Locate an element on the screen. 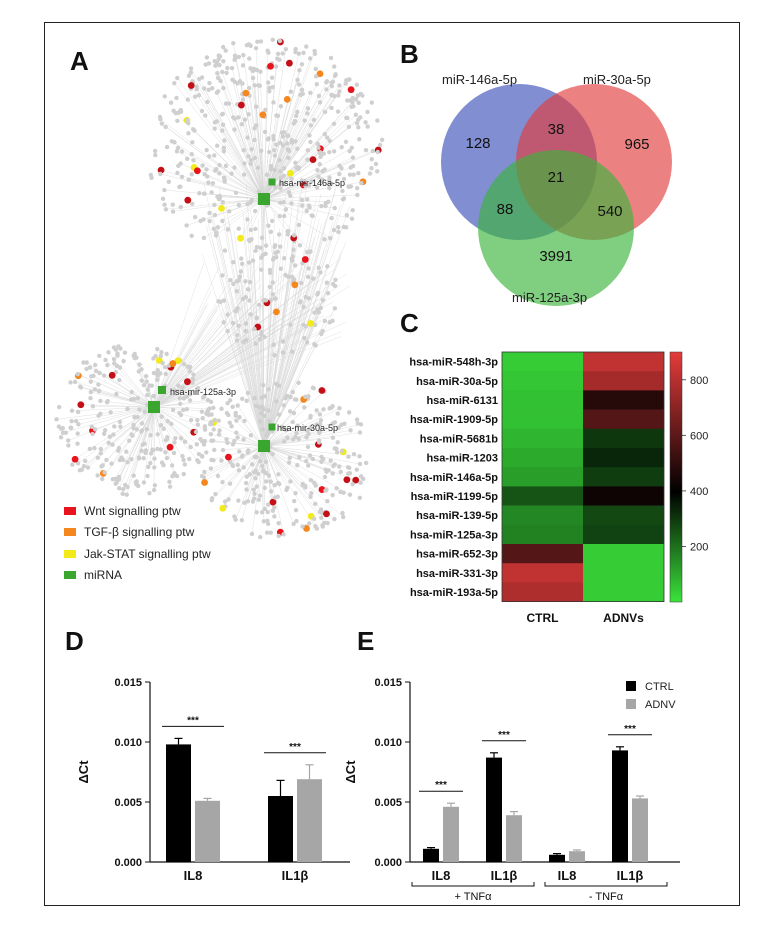 Image resolution: width=780 pixels, height=925 pixels. x-category-label: IL8 is located at coordinates (567, 875).